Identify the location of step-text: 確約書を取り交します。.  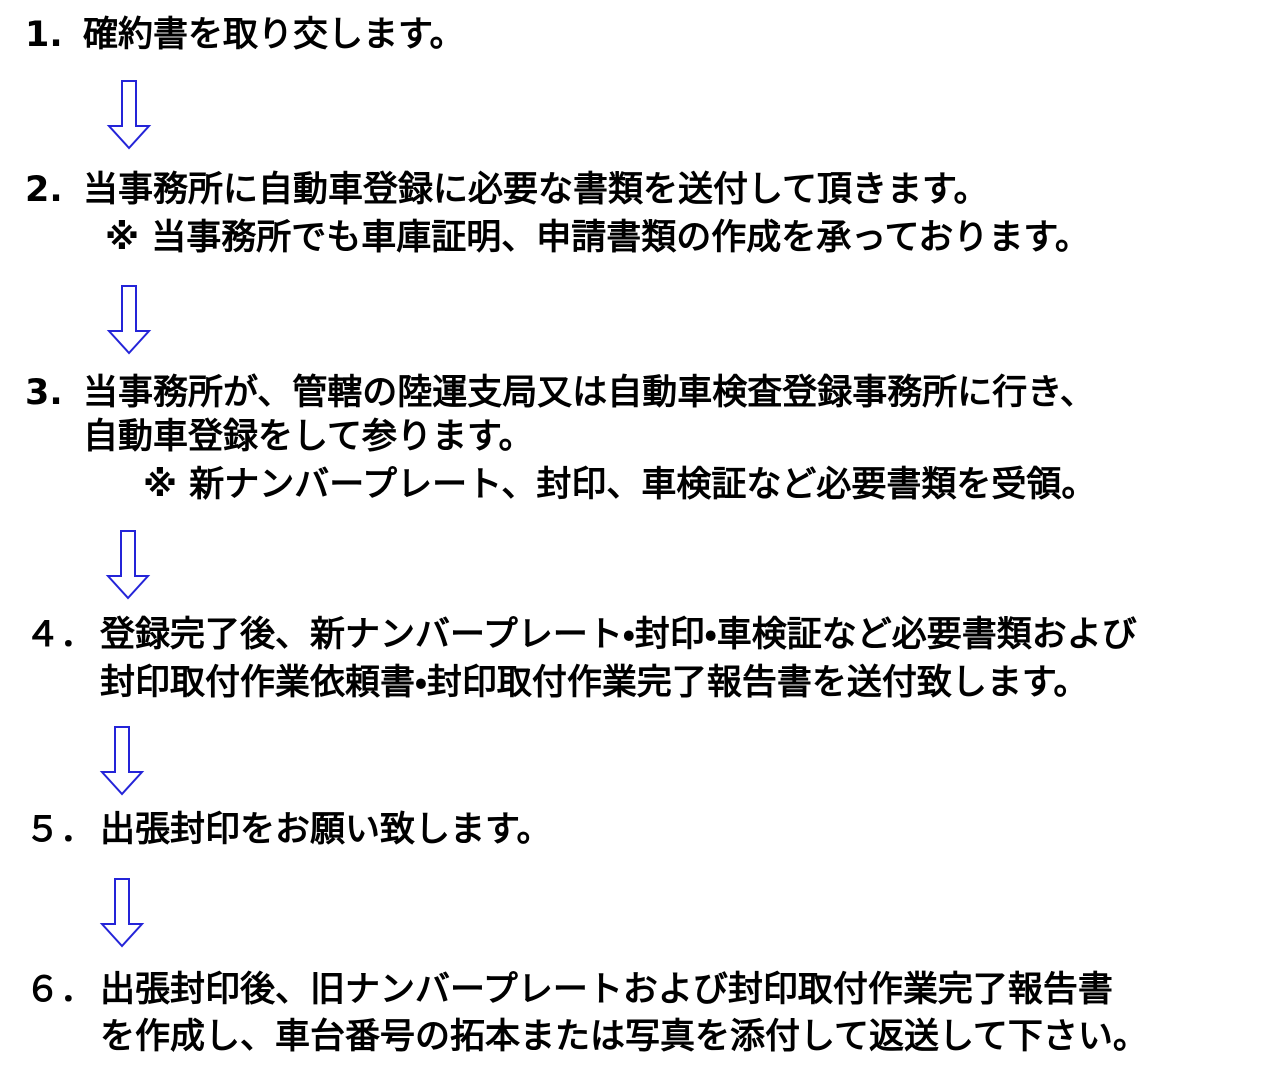
(274, 35).